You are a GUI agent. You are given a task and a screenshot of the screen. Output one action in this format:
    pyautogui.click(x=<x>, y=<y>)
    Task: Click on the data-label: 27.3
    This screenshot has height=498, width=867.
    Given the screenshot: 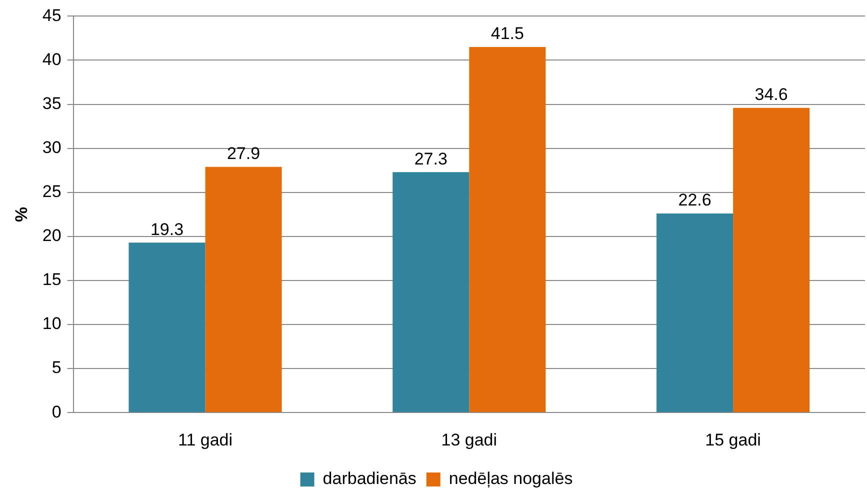 What is the action you would take?
    pyautogui.click(x=431, y=158)
    